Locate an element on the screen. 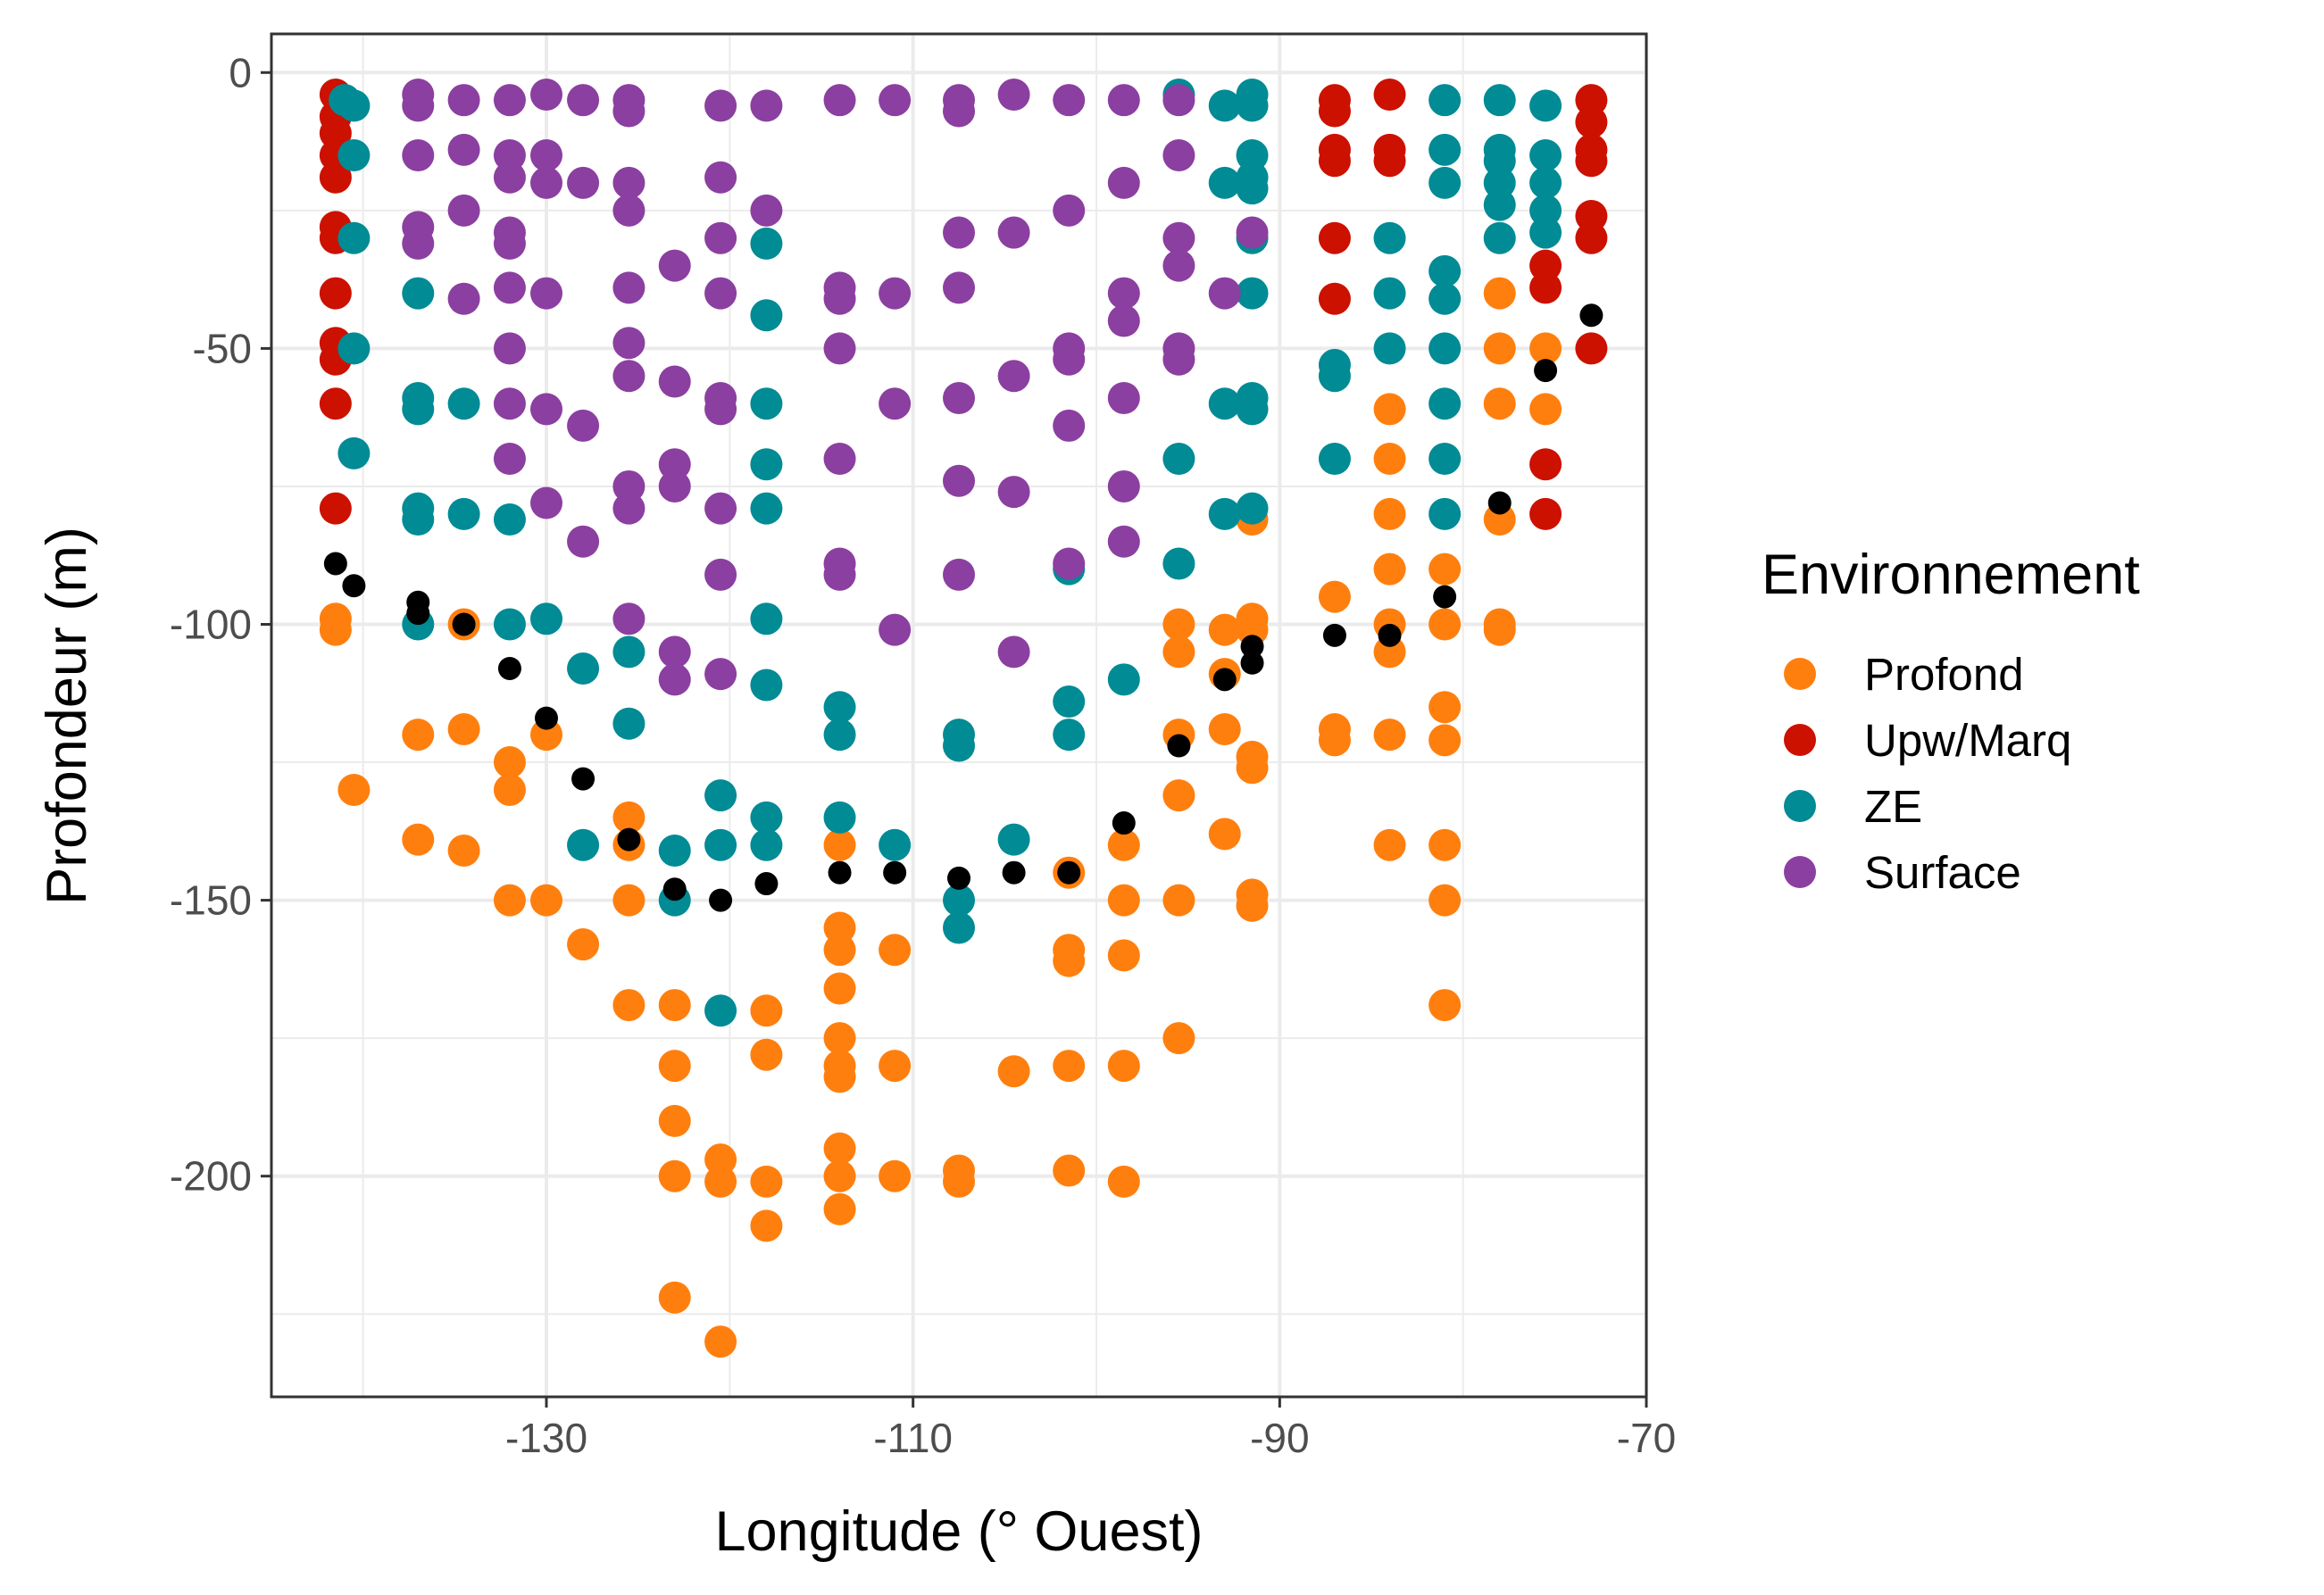 The height and width of the screenshot is (1595, 2324). y-tick-label: -100 is located at coordinates (211, 624).